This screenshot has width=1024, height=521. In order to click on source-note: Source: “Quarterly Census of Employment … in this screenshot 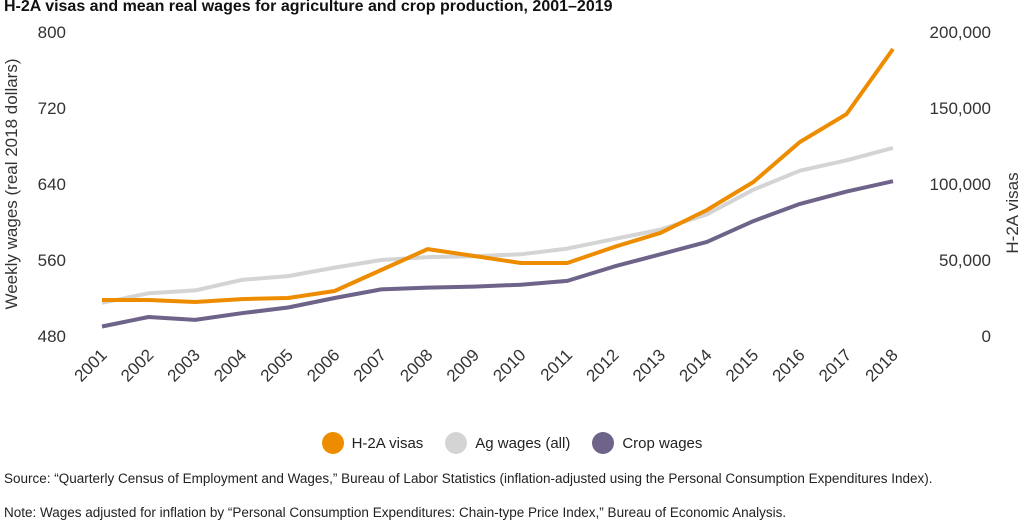, I will do `click(504, 478)`.